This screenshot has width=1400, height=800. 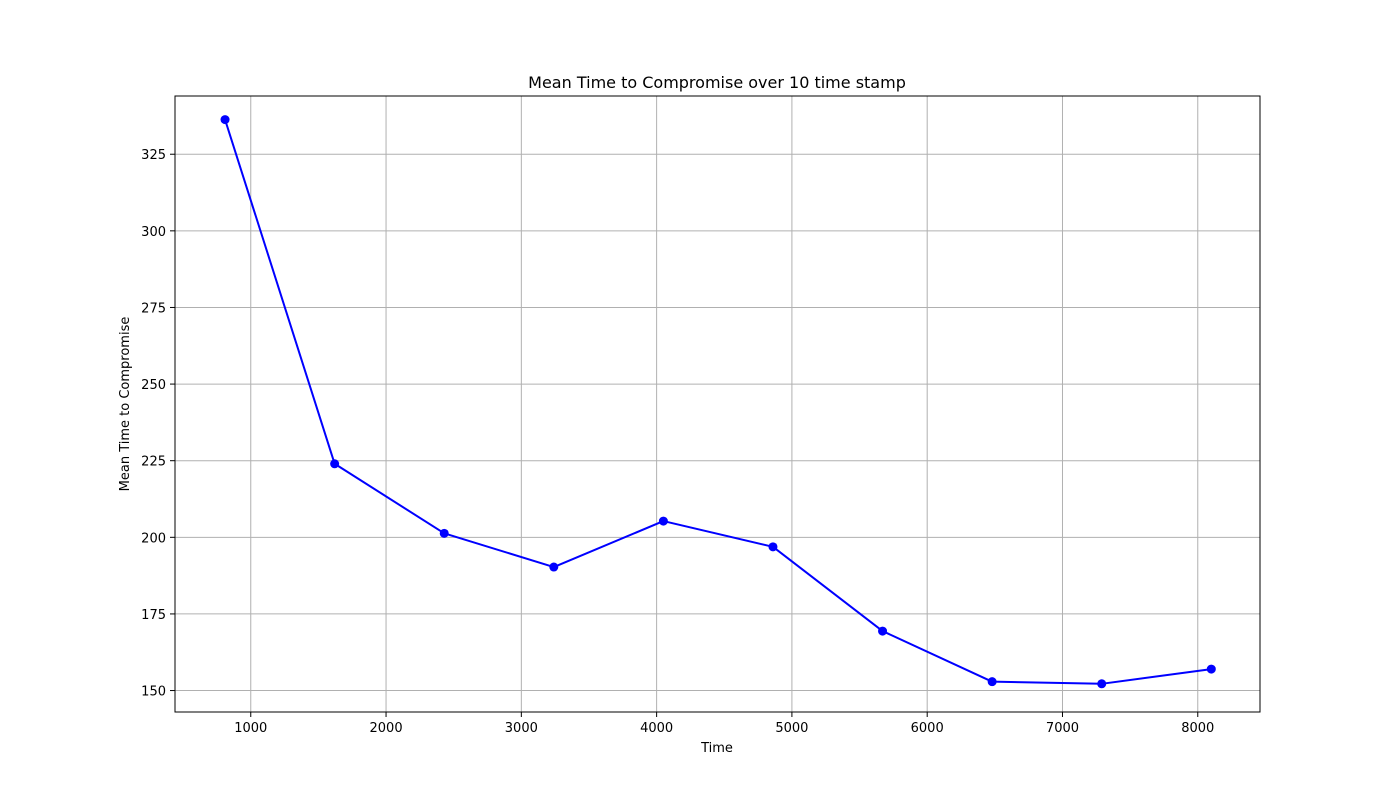 I want to click on x-tick-label: 4000, so click(x=656, y=728).